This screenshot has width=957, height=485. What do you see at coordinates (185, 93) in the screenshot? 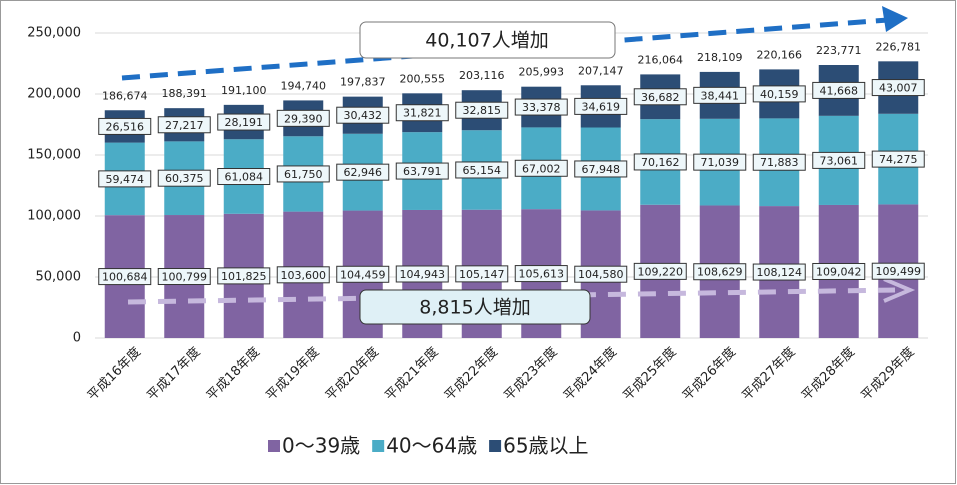
I see `total-label: 188,391` at bounding box center [185, 93].